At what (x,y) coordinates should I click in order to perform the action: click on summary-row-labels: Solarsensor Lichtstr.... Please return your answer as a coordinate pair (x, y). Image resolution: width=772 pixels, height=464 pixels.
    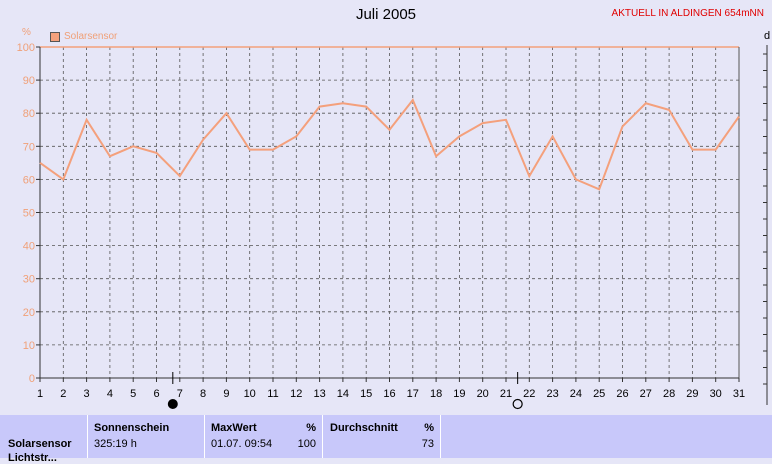
    Looking at the image, I should click on (44, 436).